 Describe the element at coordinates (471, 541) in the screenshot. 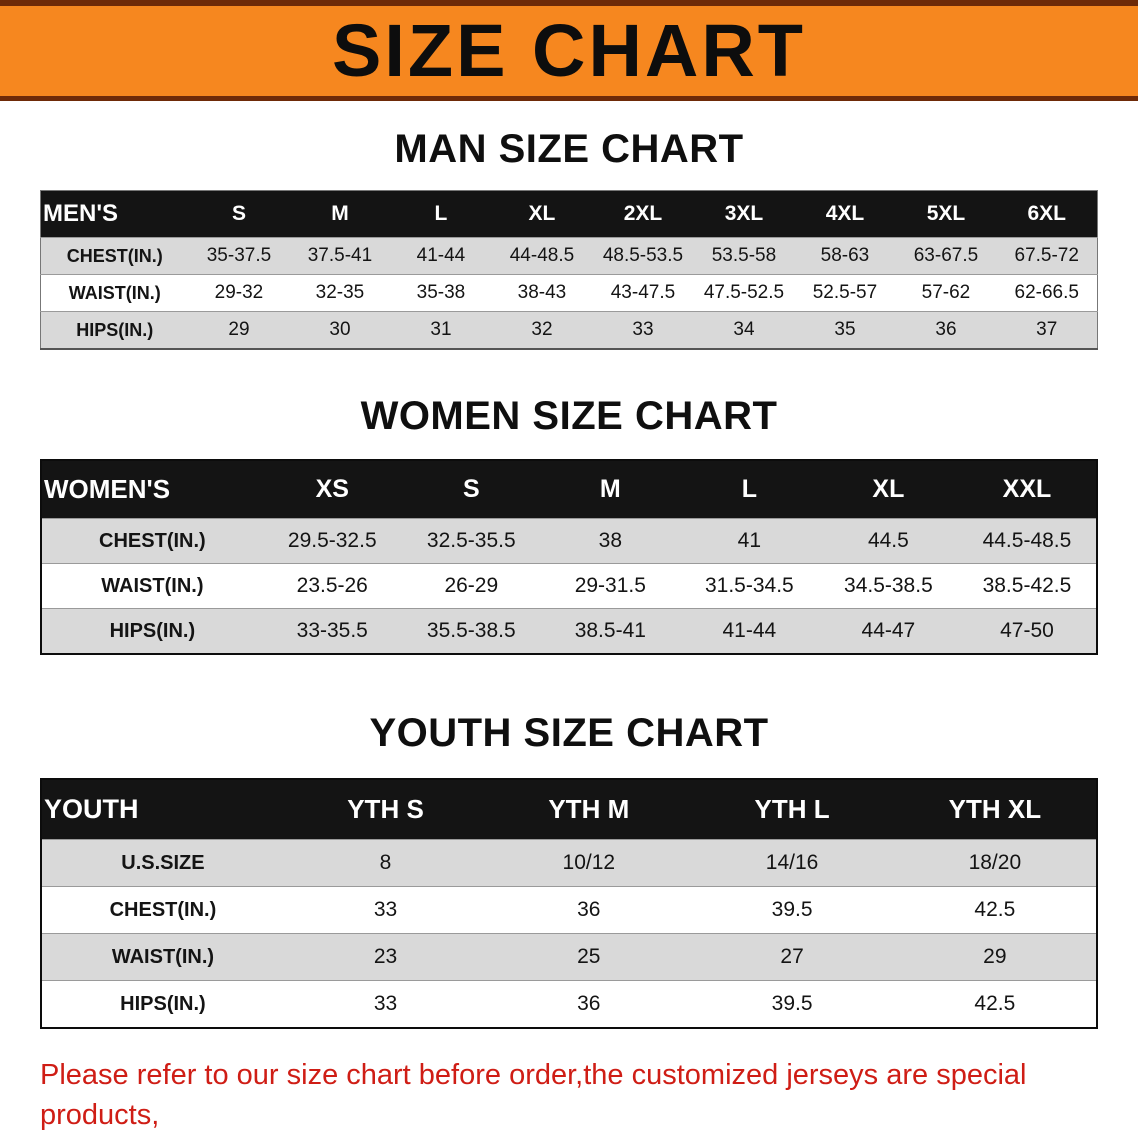

I see `measurement-value: 32.5-35.5` at that location.